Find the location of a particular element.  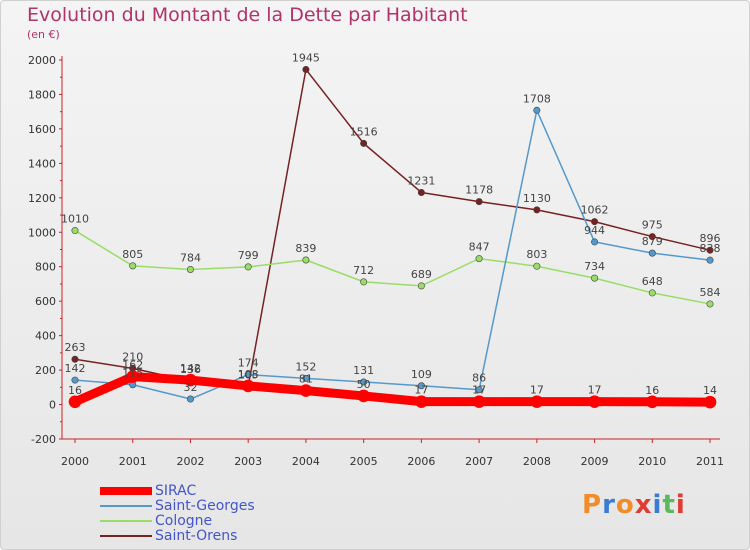

data-label: 115 is located at coordinates (132, 373).